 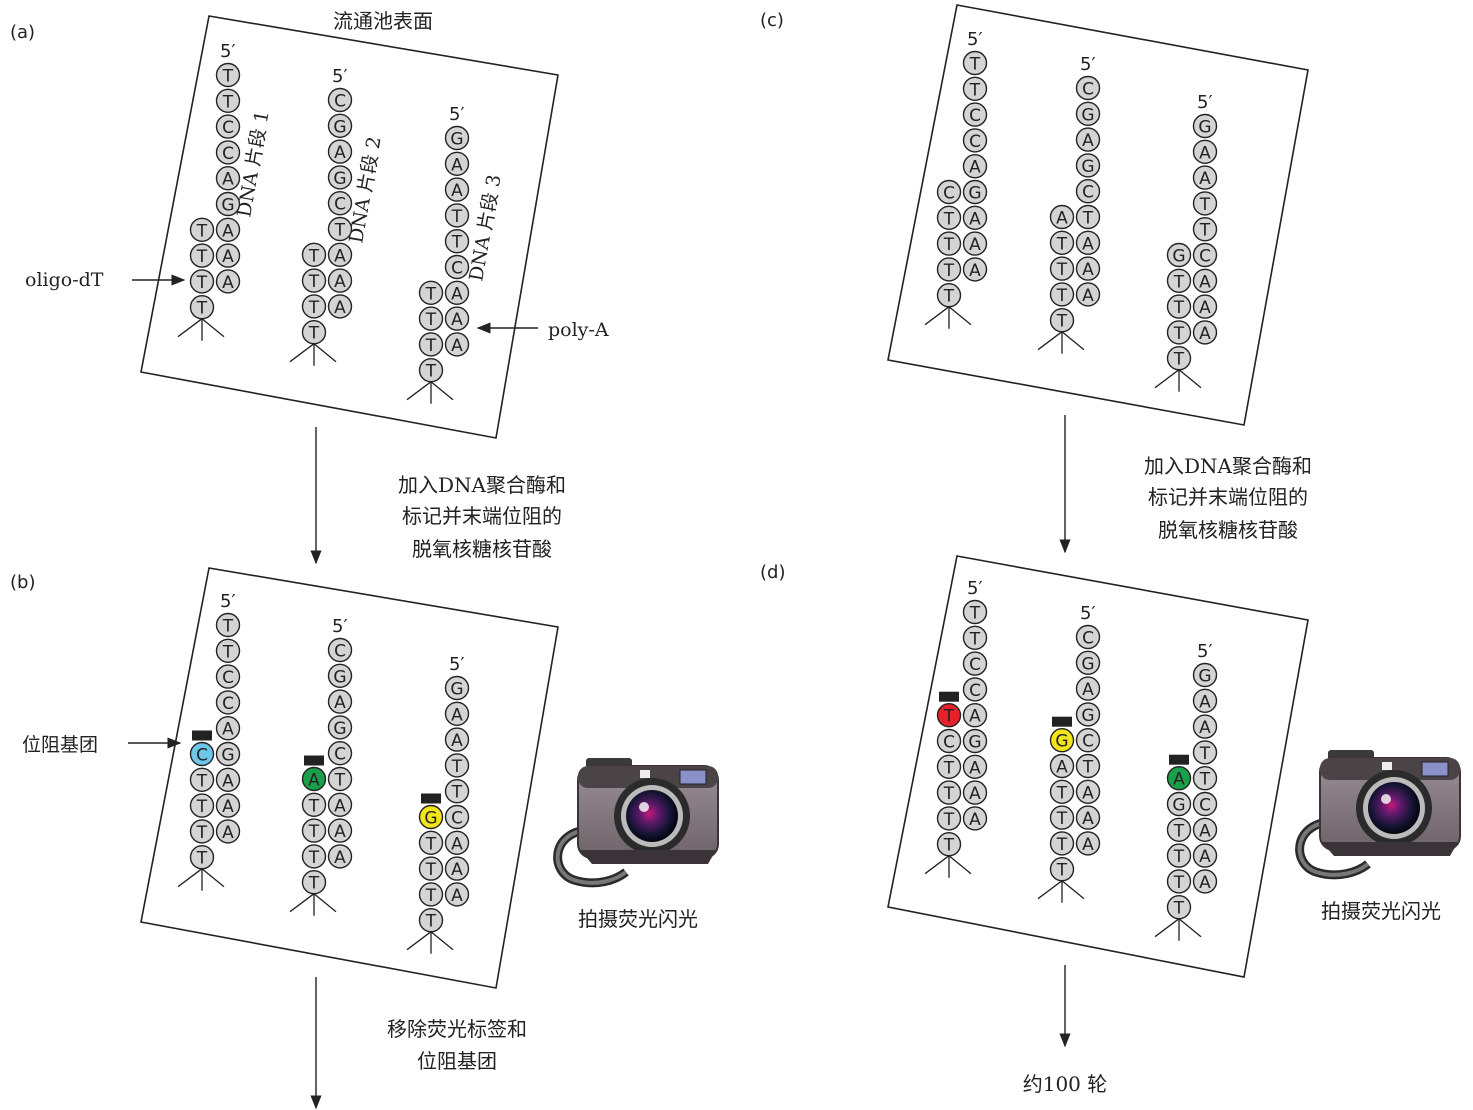 What do you see at coordinates (349, 778) in the screenshot?
I see `flow-cell-frame-b` at bounding box center [349, 778].